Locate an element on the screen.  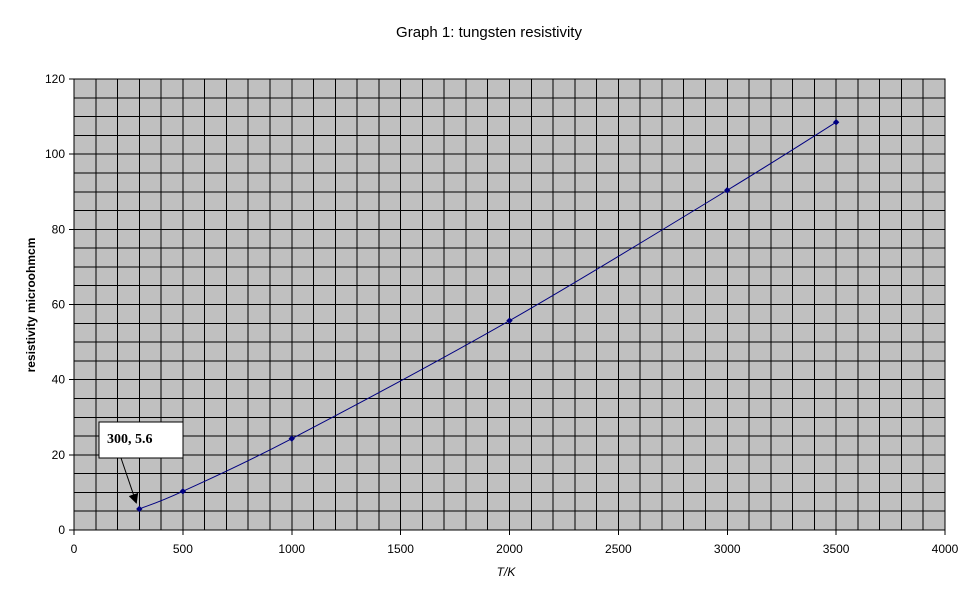
x-axis-title: T/K is located at coordinates (507, 572).